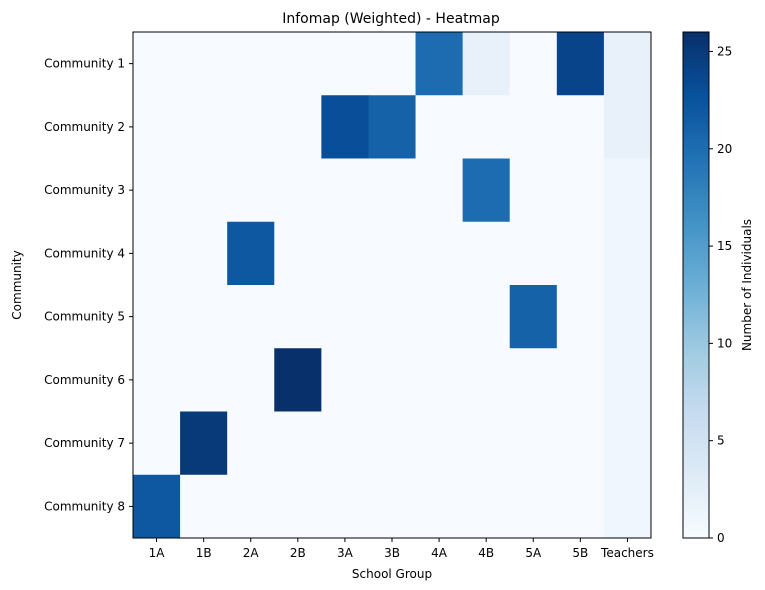 The image size is (765, 590). I want to click on y-tick-label: Community 2, so click(84, 127).